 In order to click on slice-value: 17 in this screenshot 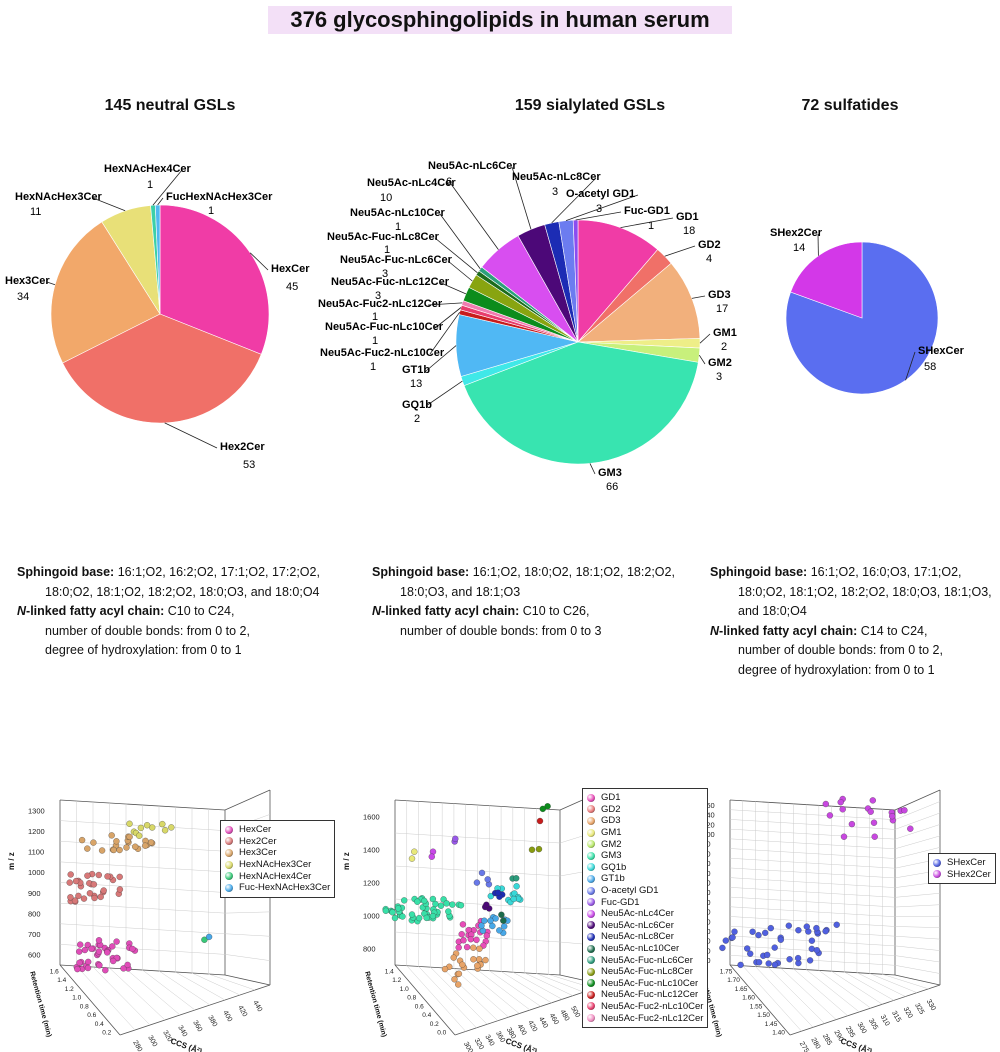, I will do `click(722, 309)`.